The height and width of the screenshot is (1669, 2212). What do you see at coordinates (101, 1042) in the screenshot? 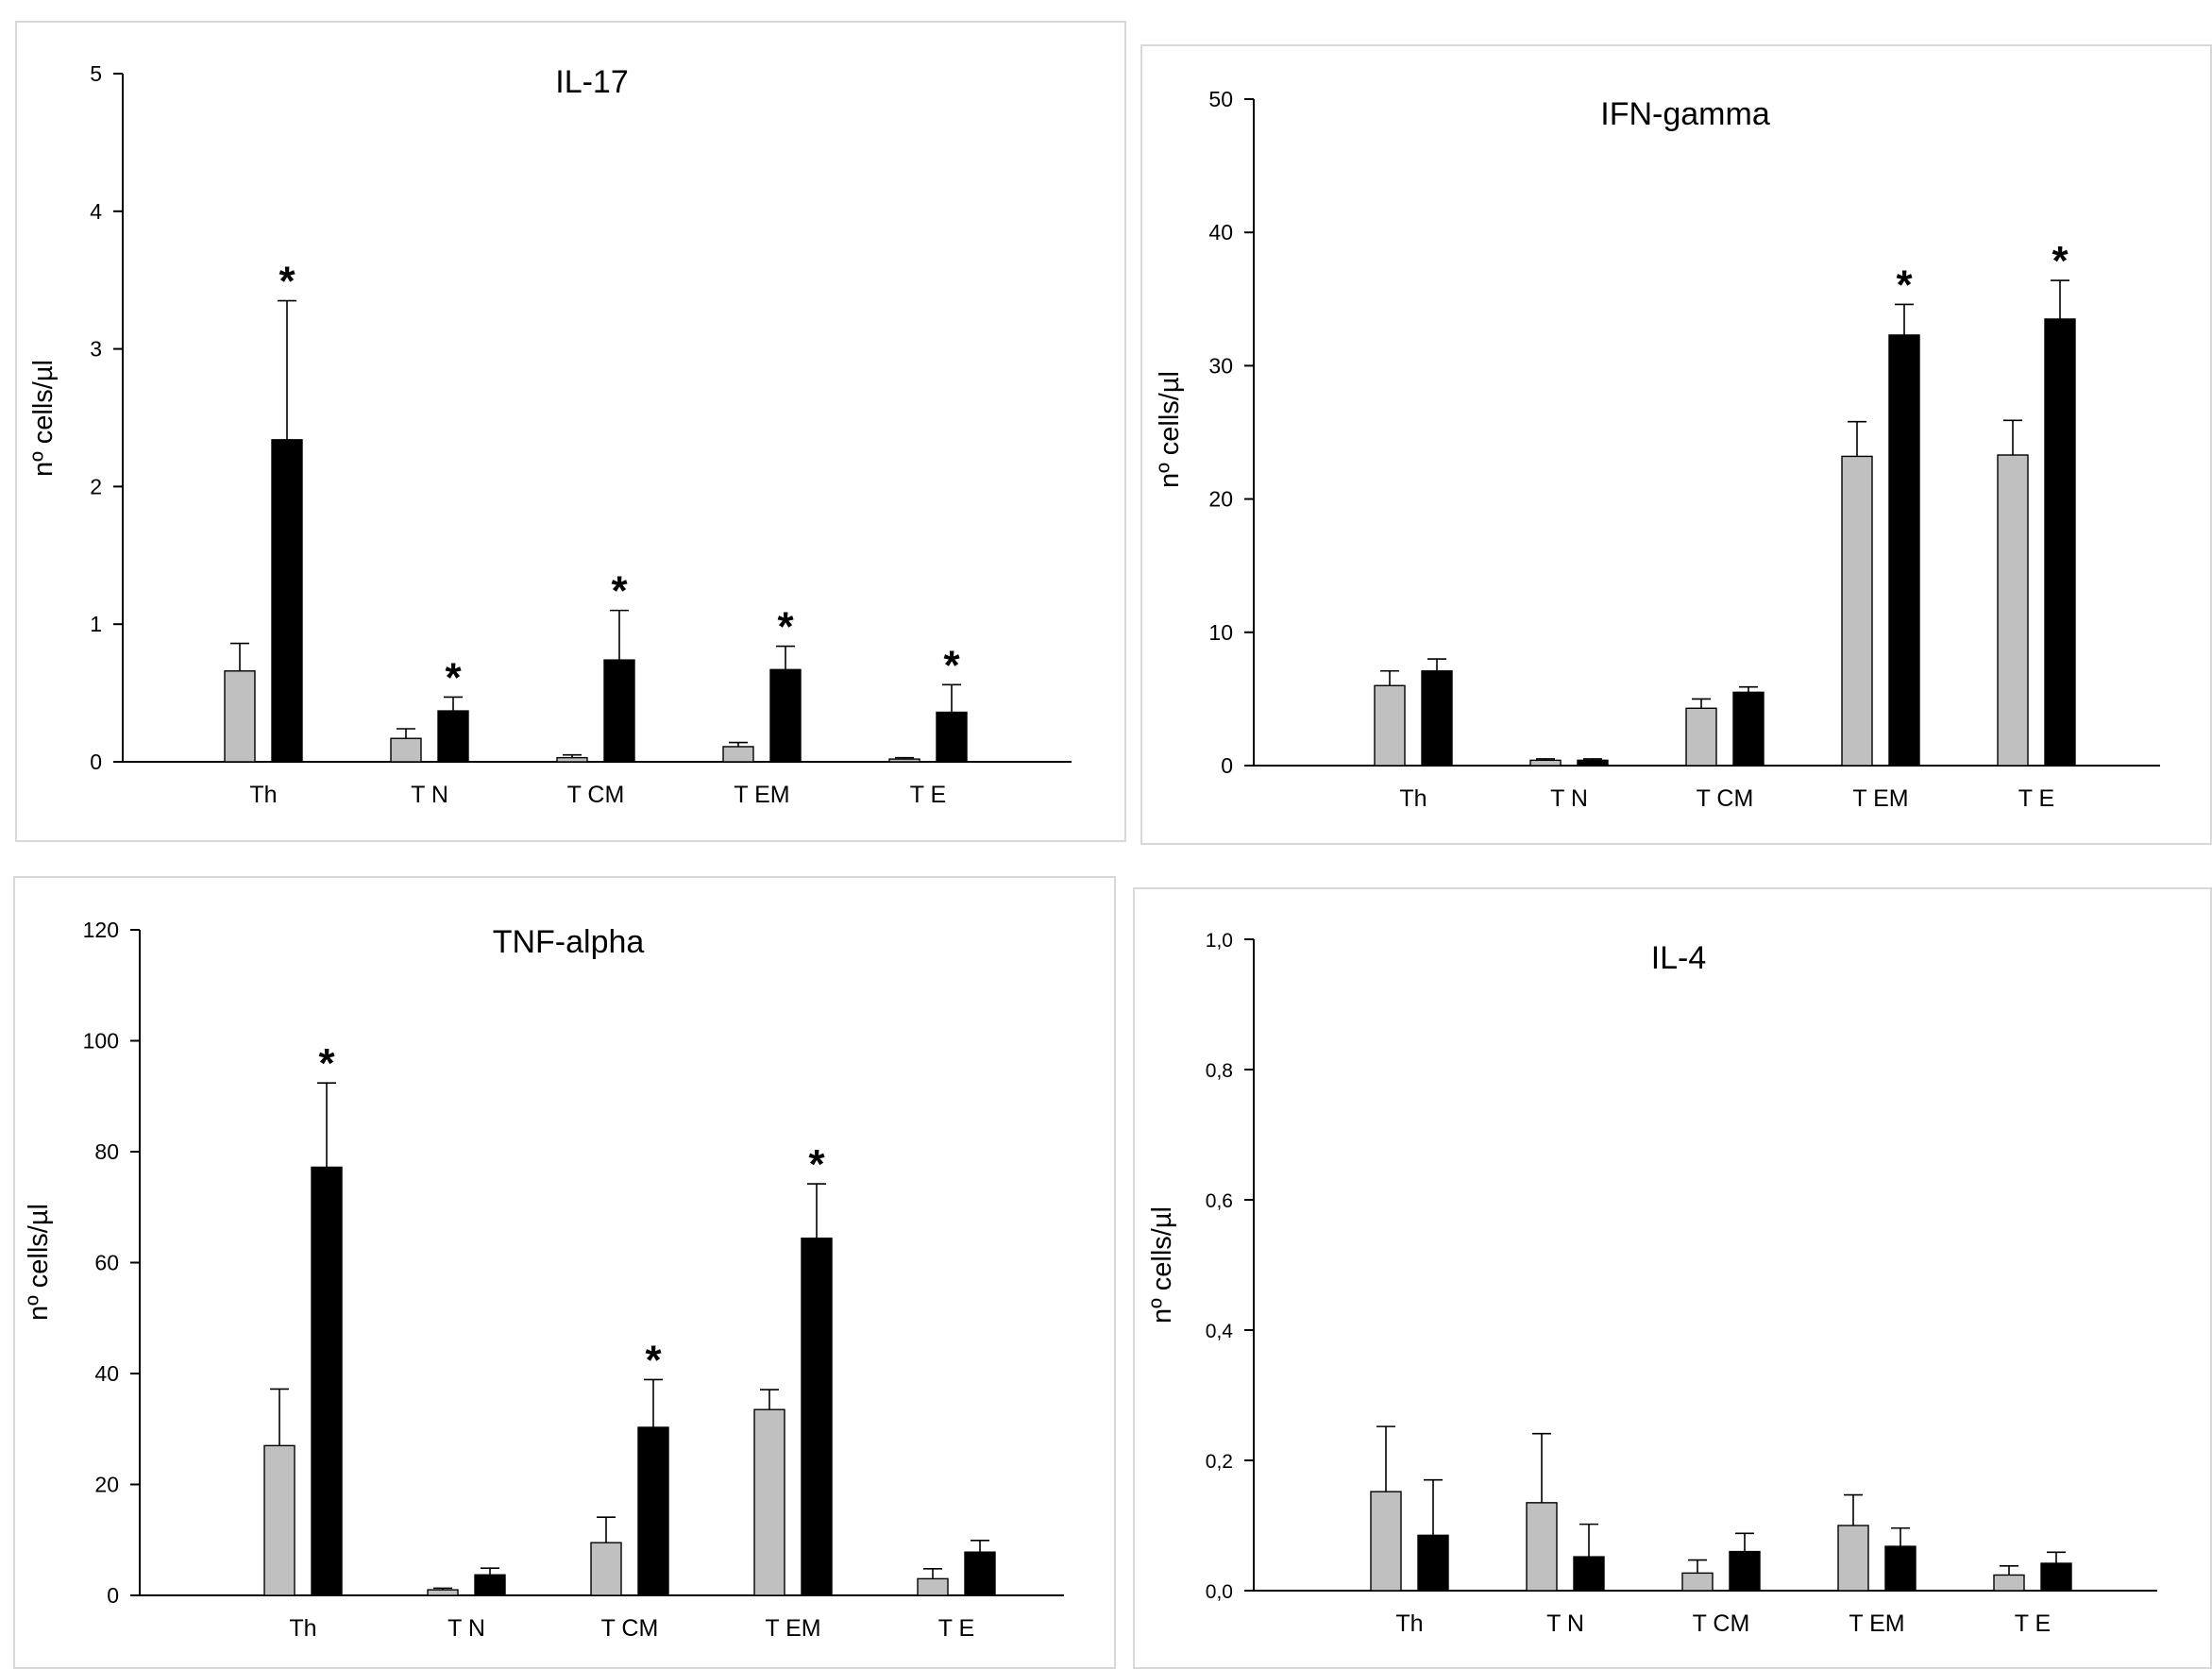
I see `y-tick-label: 100` at bounding box center [101, 1042].